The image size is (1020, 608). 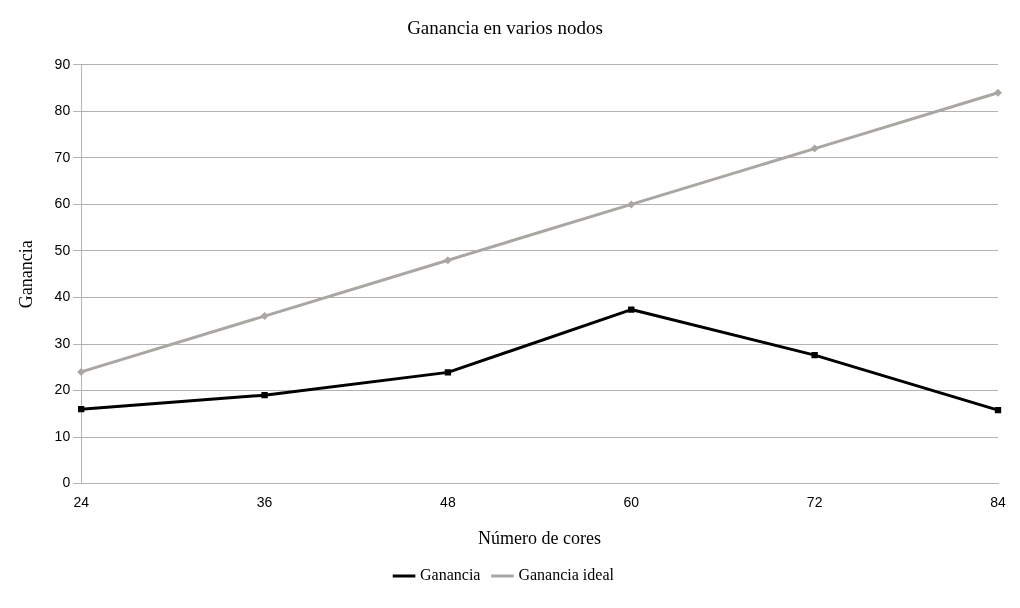 What do you see at coordinates (62, 203) in the screenshot?
I see `y-tick-label: 60` at bounding box center [62, 203].